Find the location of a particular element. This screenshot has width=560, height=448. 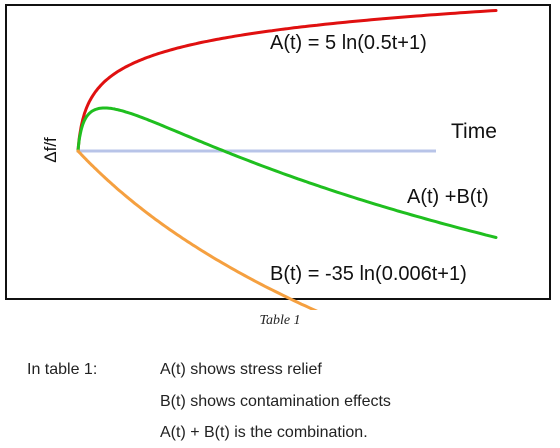

x-axis-label: Time is located at coordinates (474, 131).